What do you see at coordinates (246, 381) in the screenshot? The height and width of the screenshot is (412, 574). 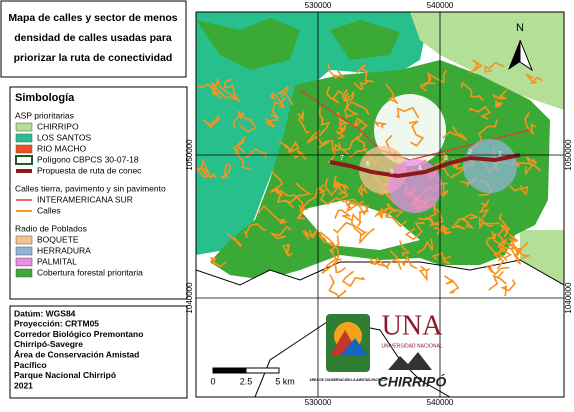 I see `scale-label: 2.5` at bounding box center [246, 381].